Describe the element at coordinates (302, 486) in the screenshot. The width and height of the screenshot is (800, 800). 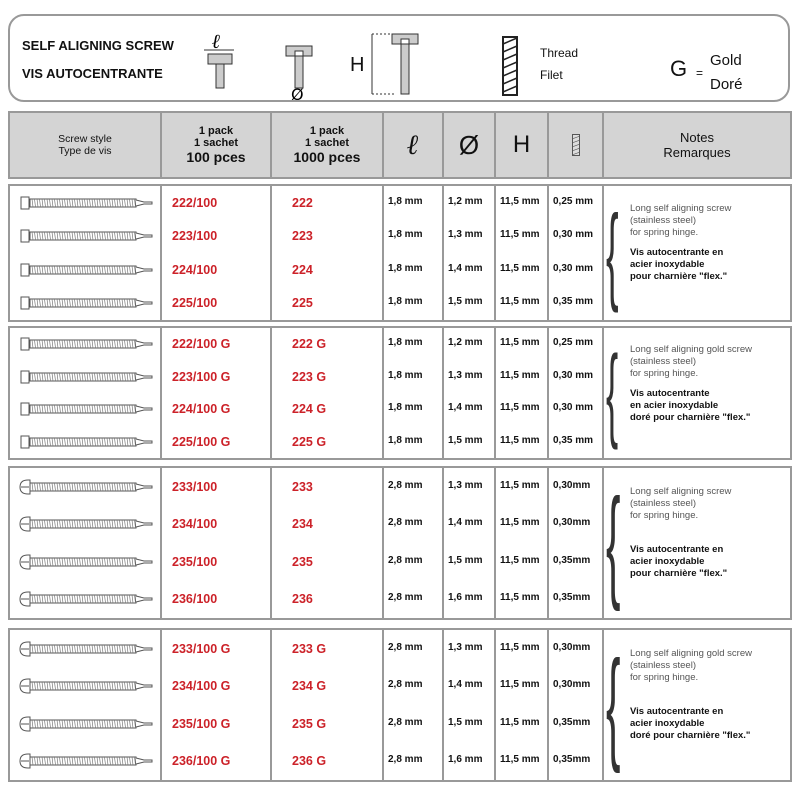
I see `ref-1000: 233` at that location.